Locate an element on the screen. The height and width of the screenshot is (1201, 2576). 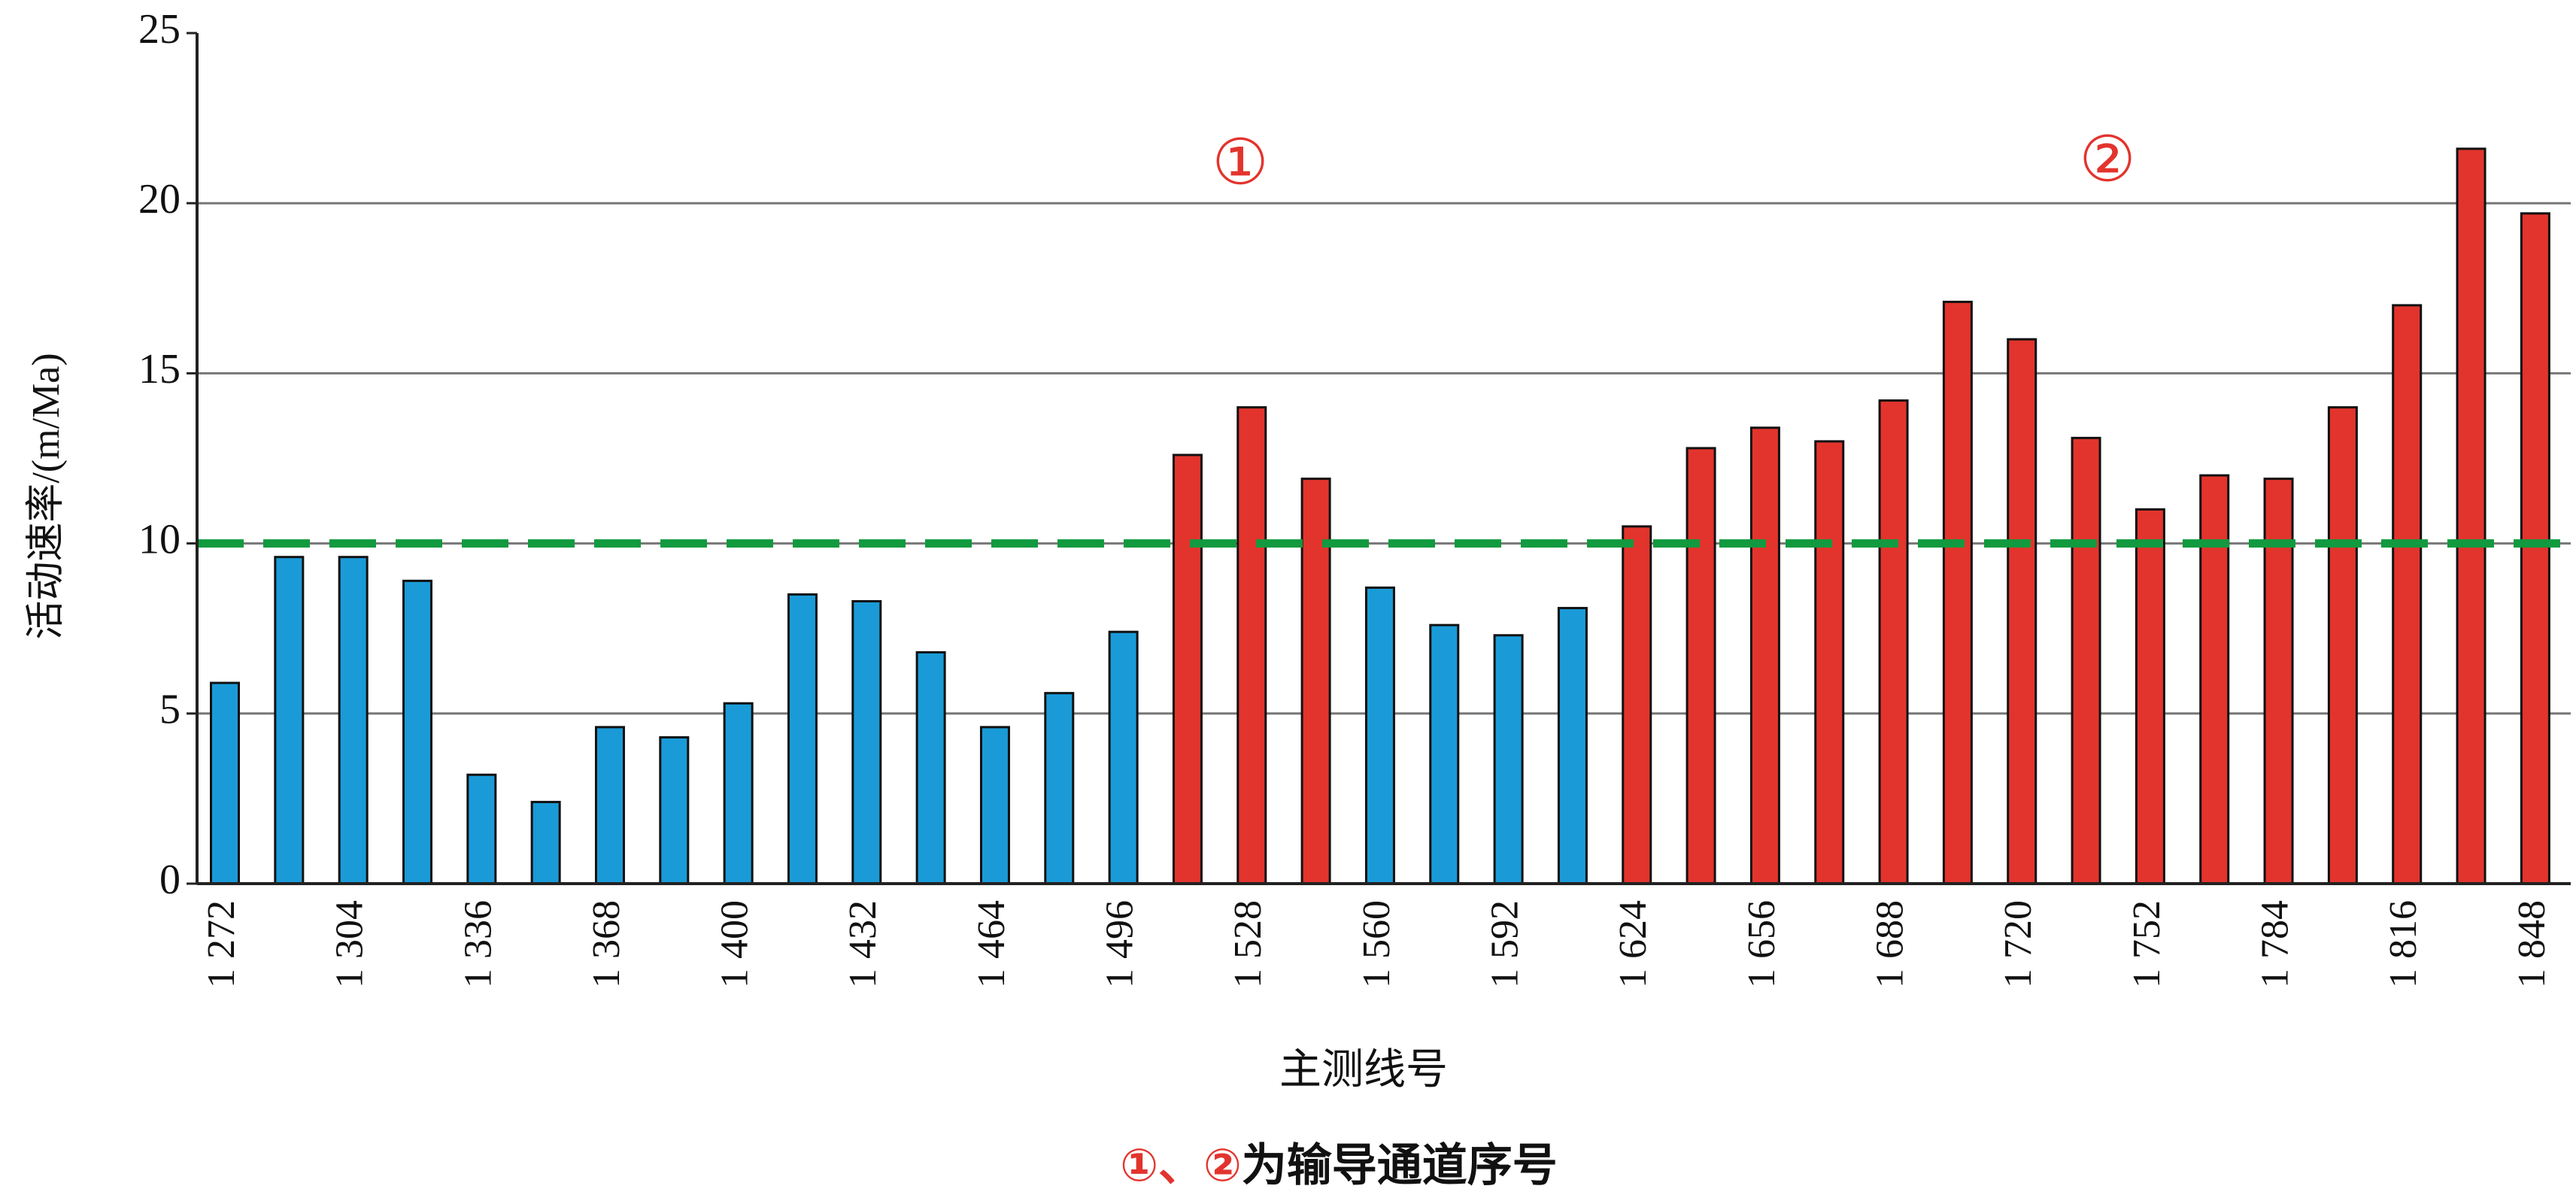
x-tick-label: 1 720 is located at coordinates (2018, 944).